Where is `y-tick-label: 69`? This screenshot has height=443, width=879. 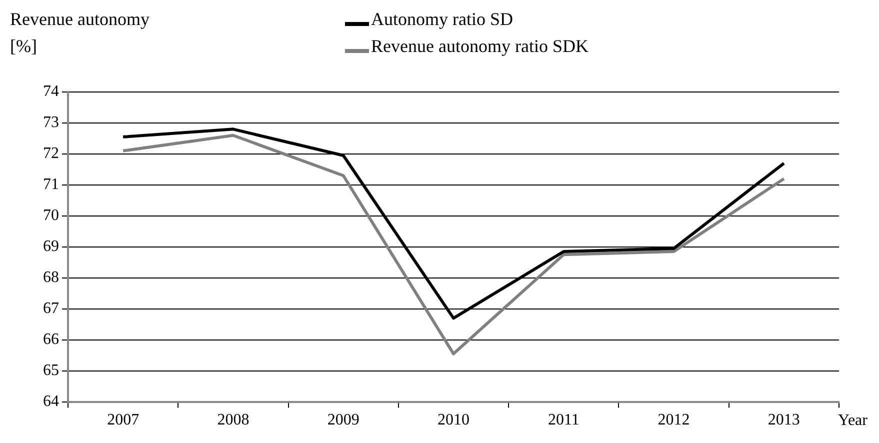 y-tick-label: 69 is located at coordinates (51, 247).